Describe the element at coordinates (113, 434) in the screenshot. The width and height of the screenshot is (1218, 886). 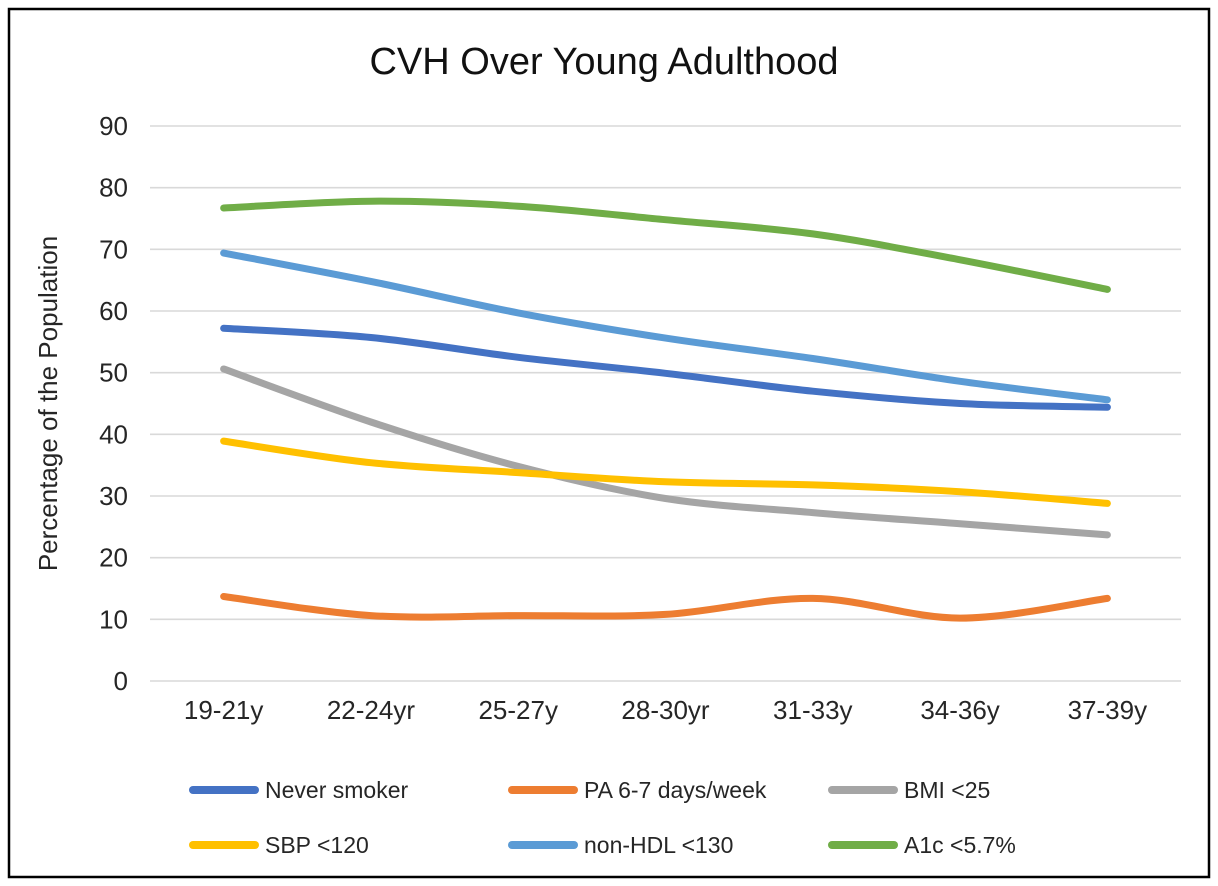
I see `y-tick-label: 40` at that location.